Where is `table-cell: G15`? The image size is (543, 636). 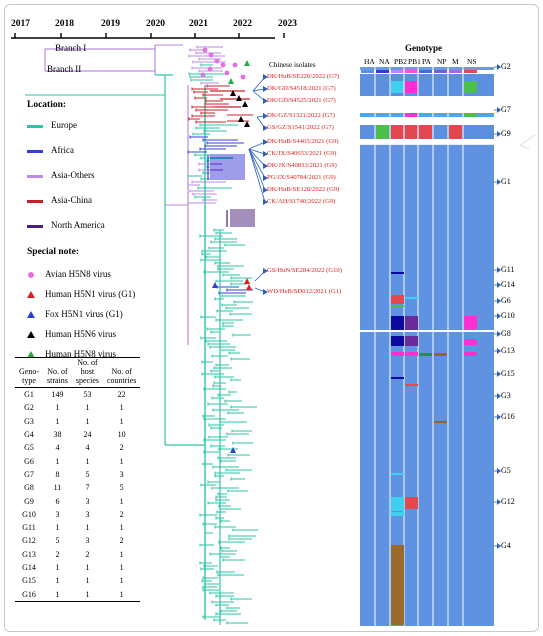 table-cell: G15 is located at coordinates (29, 581).